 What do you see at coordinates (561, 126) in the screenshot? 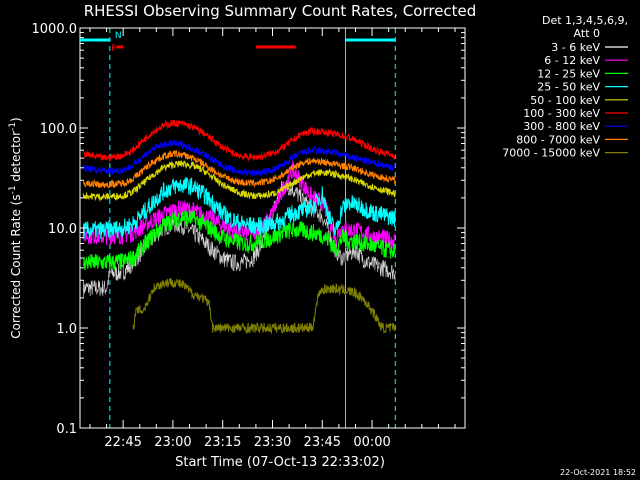
I see `legend-label: 300 - 800 keV` at bounding box center [561, 126].